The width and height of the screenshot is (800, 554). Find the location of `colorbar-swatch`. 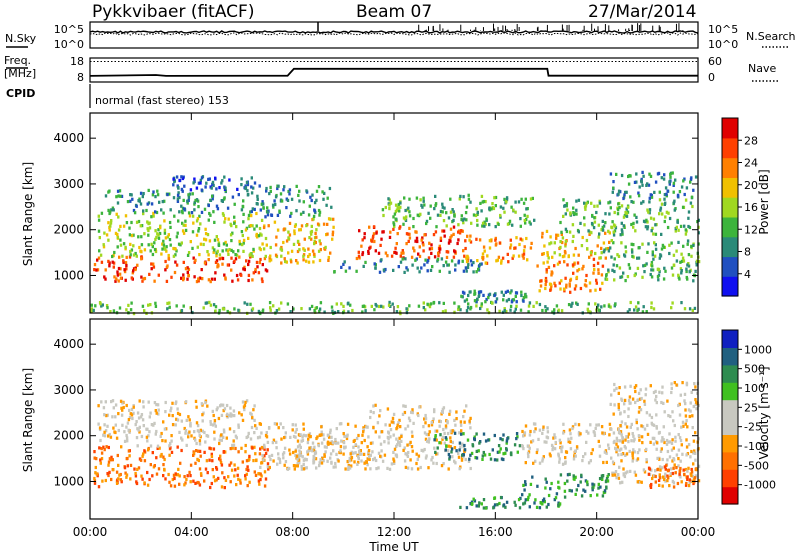

colorbar-swatch is located at coordinates (730, 286).